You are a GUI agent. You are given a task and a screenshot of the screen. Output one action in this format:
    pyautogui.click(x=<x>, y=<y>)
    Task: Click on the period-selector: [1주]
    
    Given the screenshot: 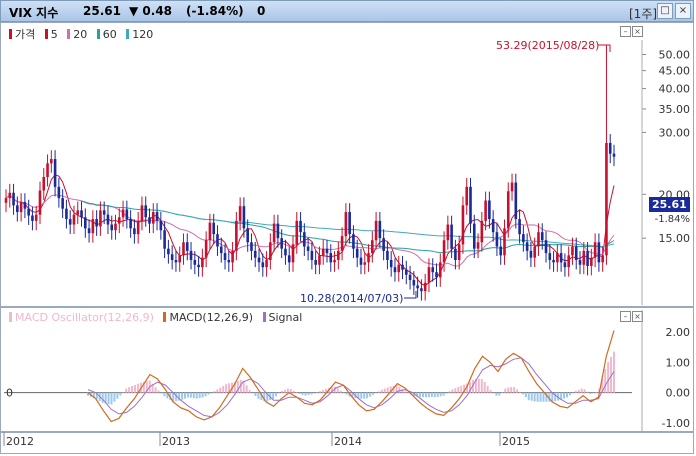 What is the action you would take?
    pyautogui.click(x=643, y=14)
    